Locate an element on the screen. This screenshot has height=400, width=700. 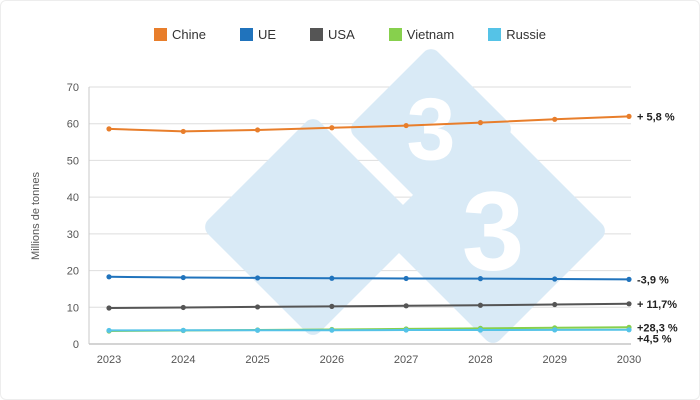
y-tick-label: 70 is located at coordinates (73, 88).